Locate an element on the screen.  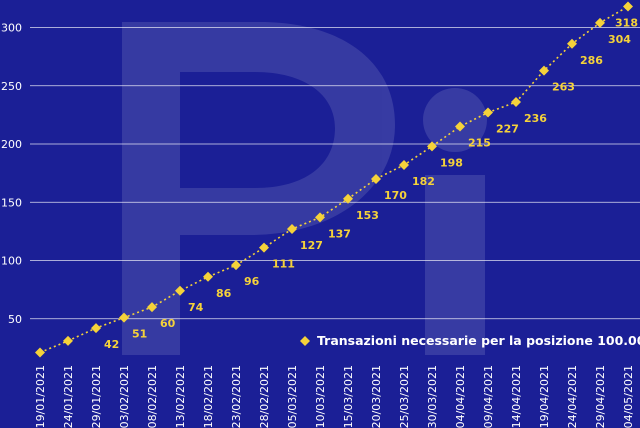
y-tick-label: 100 is located at coordinates (11, 261).